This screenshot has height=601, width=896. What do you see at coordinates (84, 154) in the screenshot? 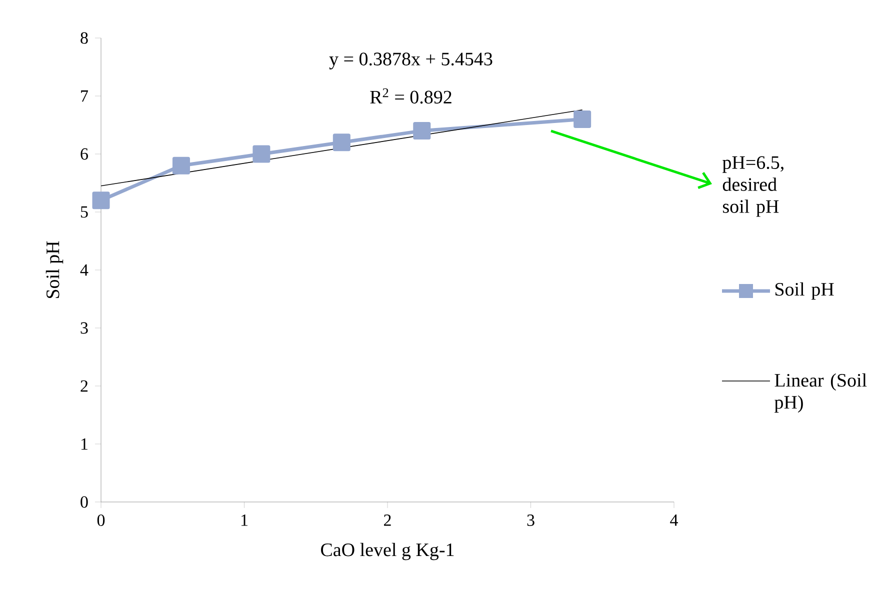
I see `y-tick-label: 6` at bounding box center [84, 154].